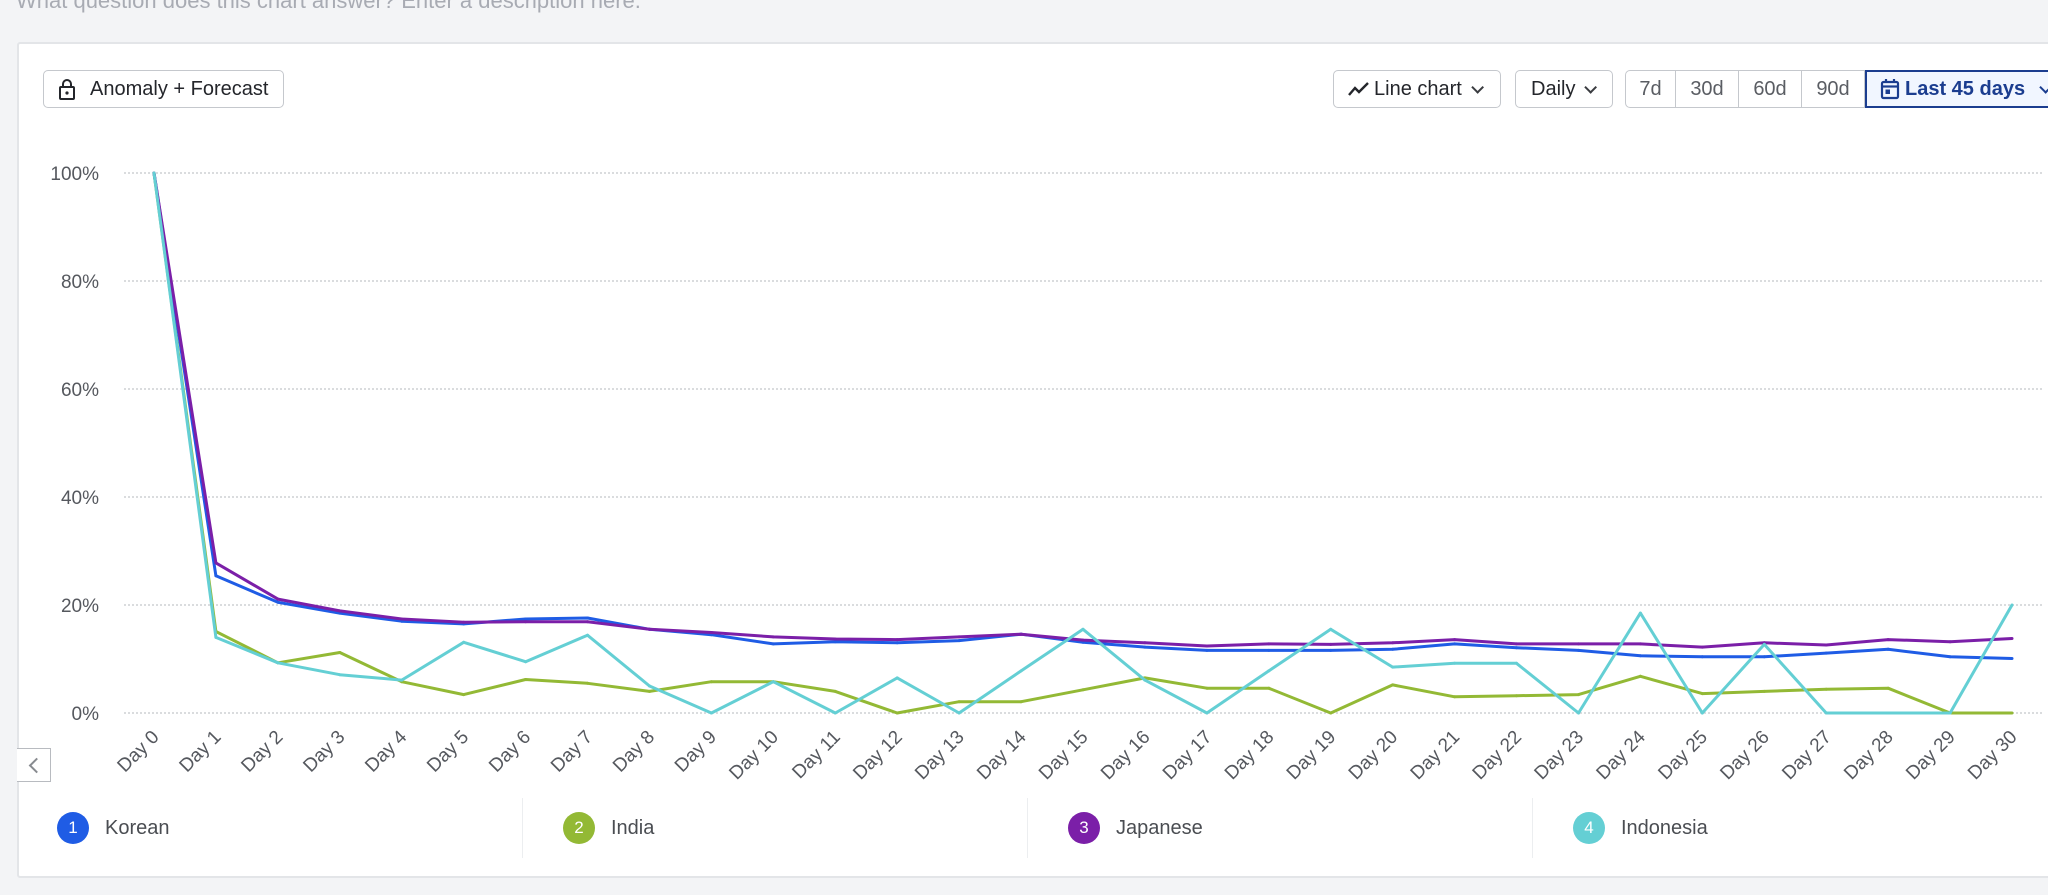  What do you see at coordinates (34, 765) in the screenshot?
I see `scroll-left-button` at bounding box center [34, 765].